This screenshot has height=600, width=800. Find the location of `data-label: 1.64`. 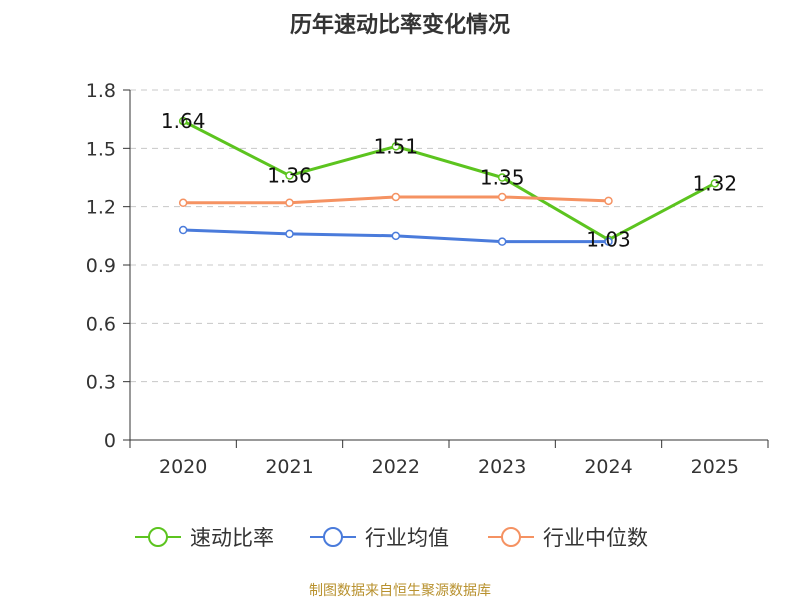

data-label: 1.64 is located at coordinates (183, 121).